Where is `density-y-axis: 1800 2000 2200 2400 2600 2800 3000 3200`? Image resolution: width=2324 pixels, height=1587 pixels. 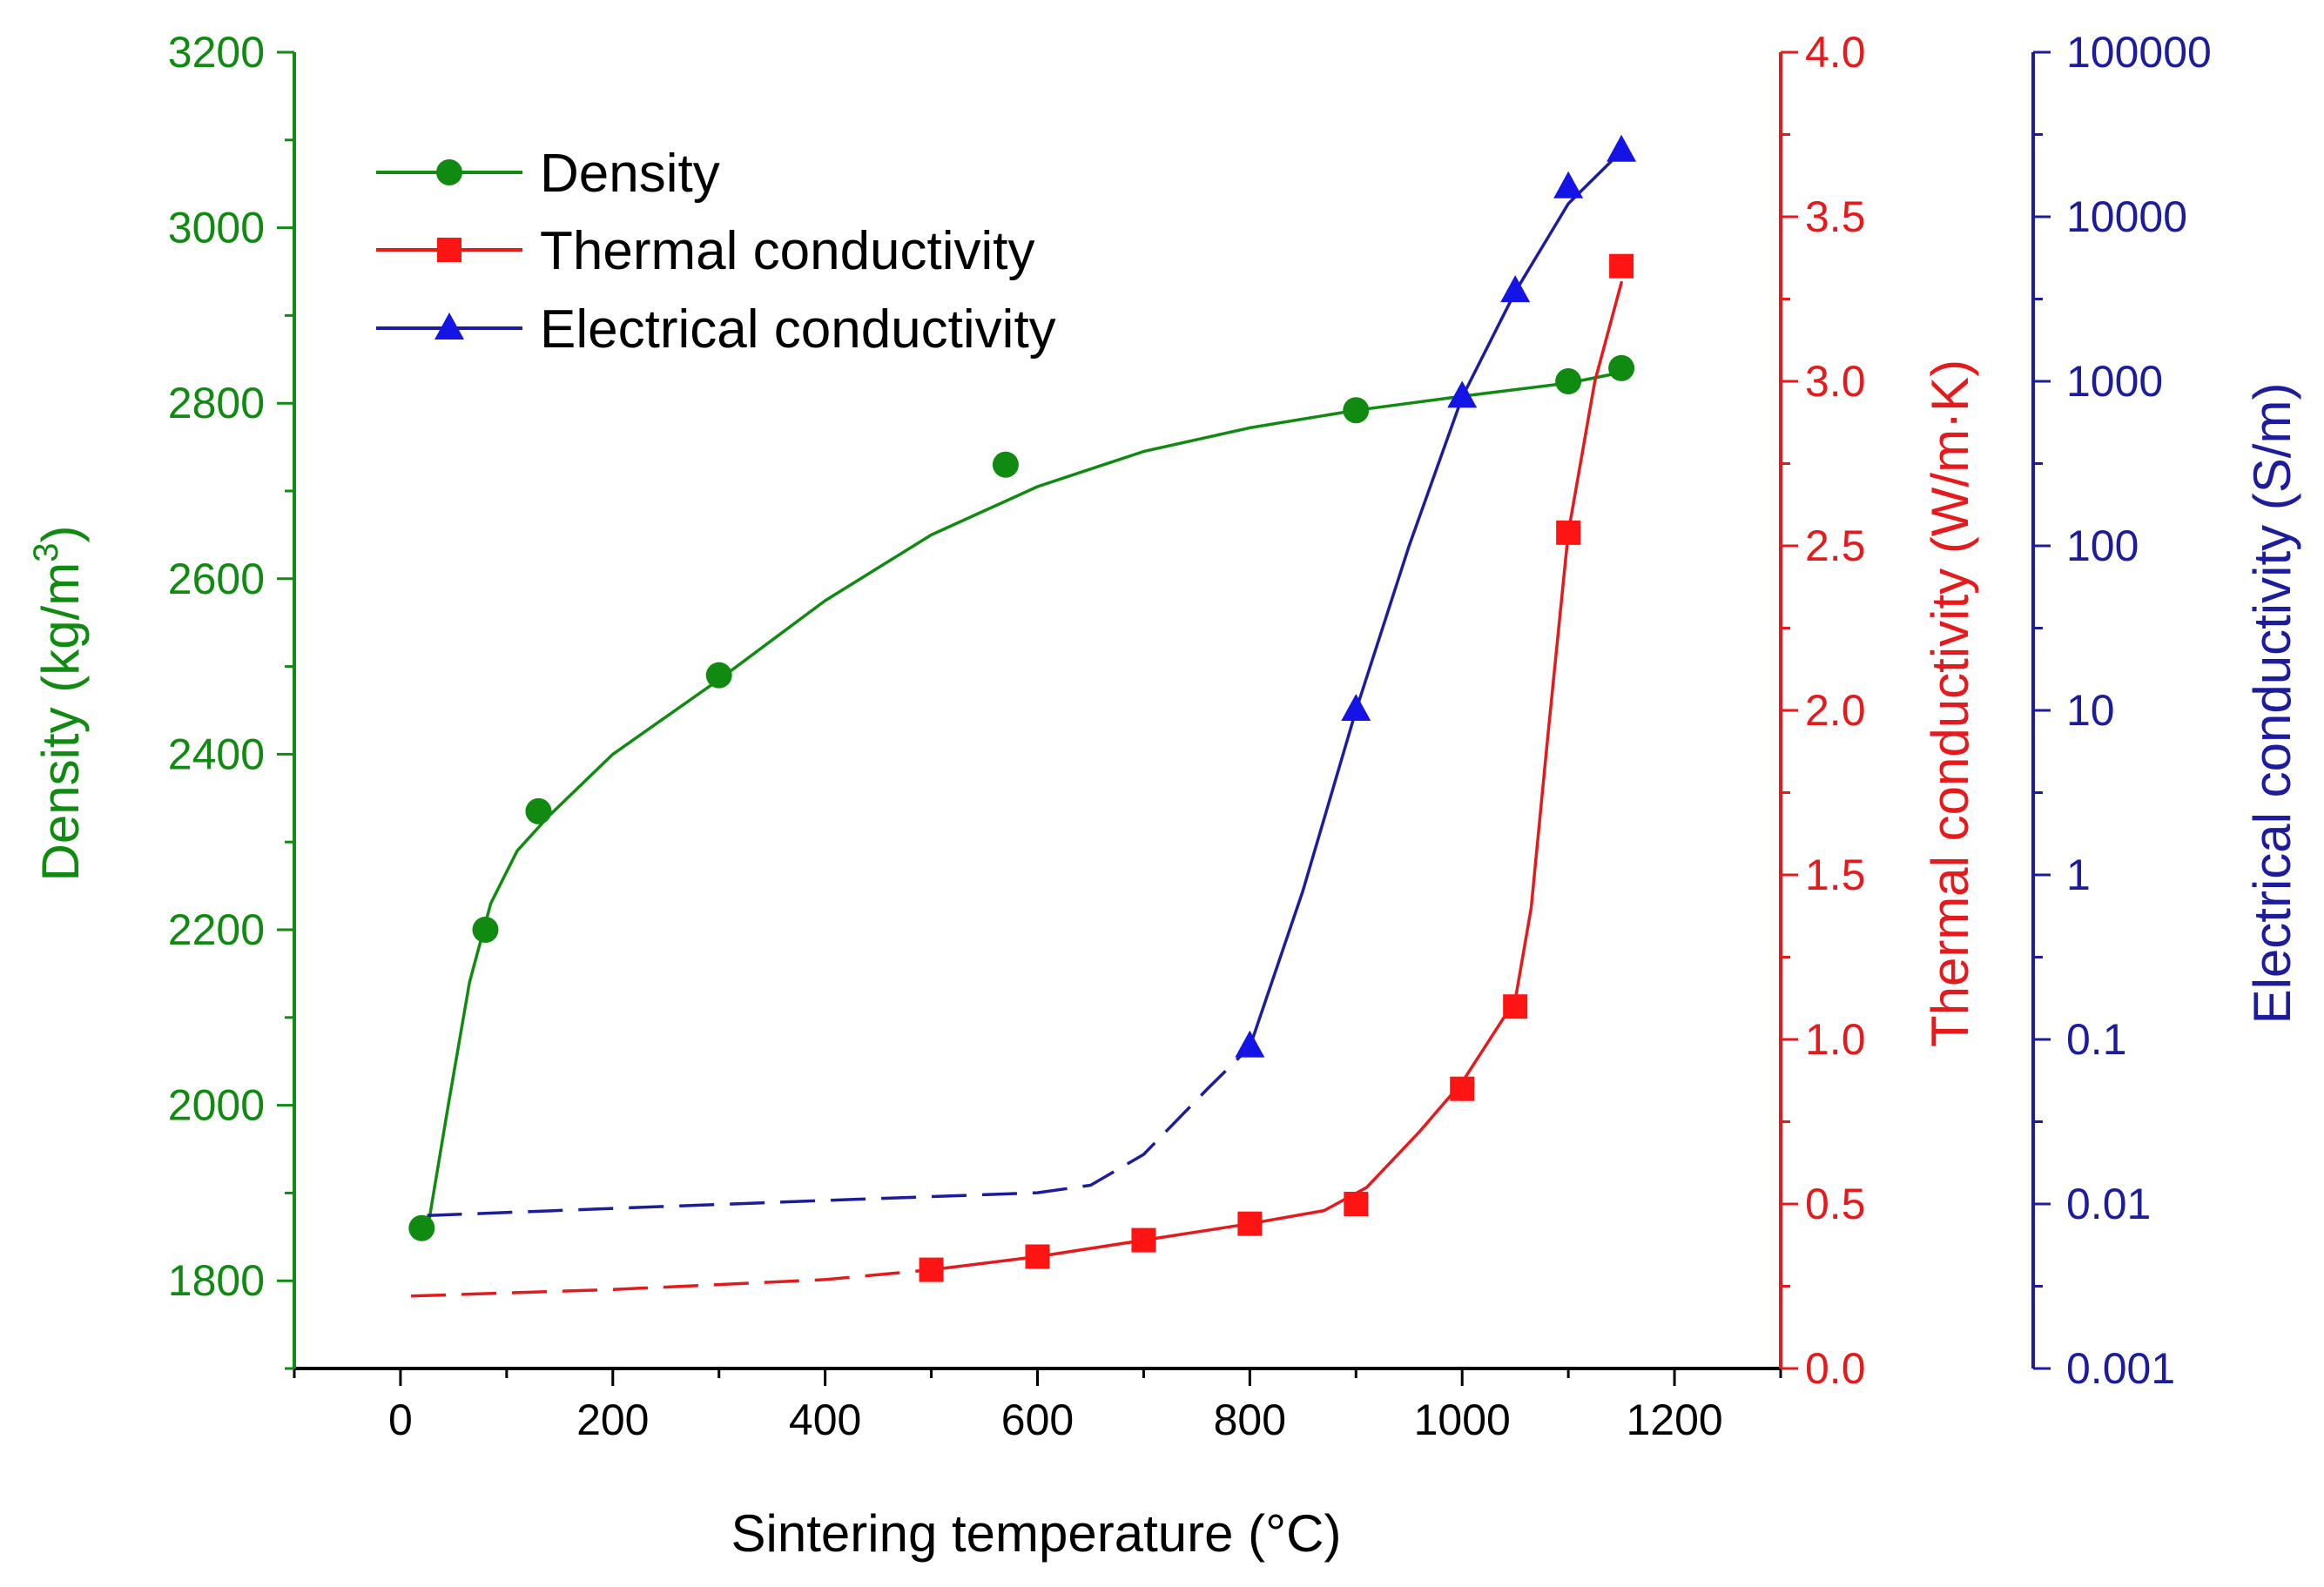 density-y-axis: 1800 2000 2200 2400 2600 2800 3000 3200 is located at coordinates (232, 699).